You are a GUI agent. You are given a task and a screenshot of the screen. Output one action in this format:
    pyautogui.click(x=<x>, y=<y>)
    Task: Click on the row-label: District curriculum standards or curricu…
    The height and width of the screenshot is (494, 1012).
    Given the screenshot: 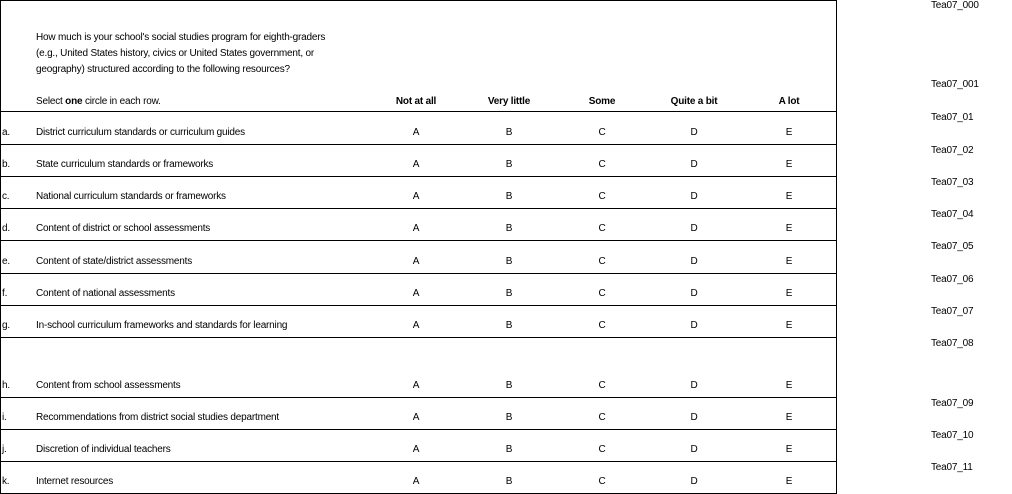 What is the action you would take?
    pyautogui.click(x=140, y=132)
    